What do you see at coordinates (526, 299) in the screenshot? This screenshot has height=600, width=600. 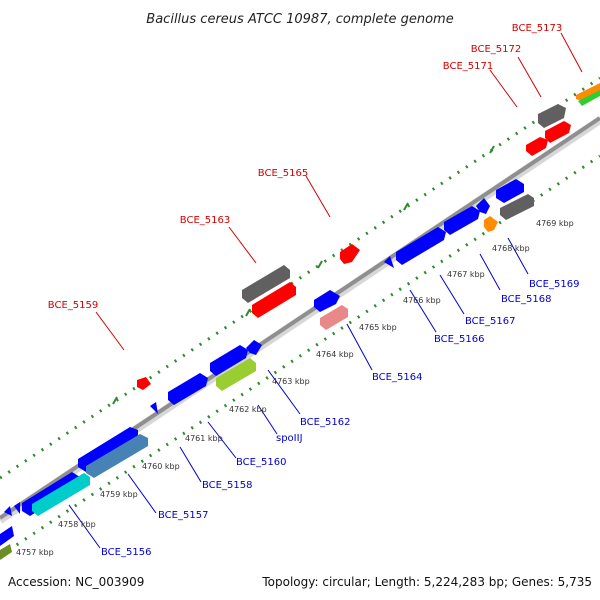 I see `gene-label: BCE_5168` at bounding box center [526, 299].